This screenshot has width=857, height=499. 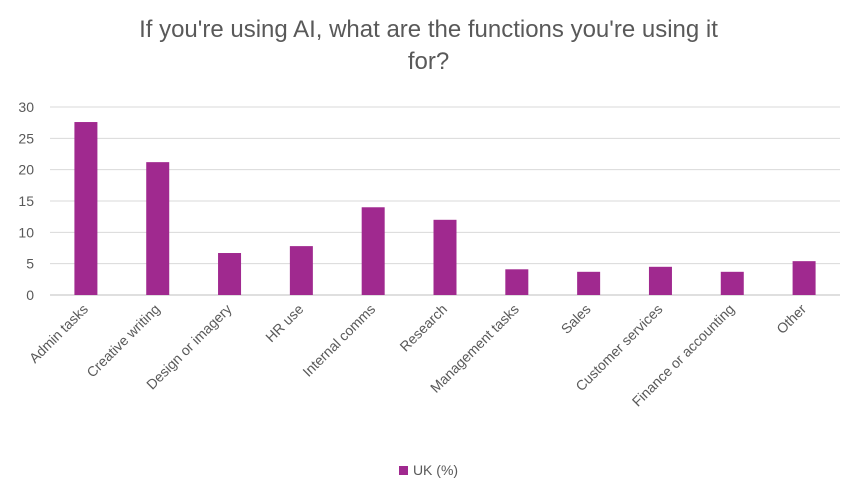 What do you see at coordinates (26, 170) in the screenshot?
I see `y-tick-label: 20` at bounding box center [26, 170].